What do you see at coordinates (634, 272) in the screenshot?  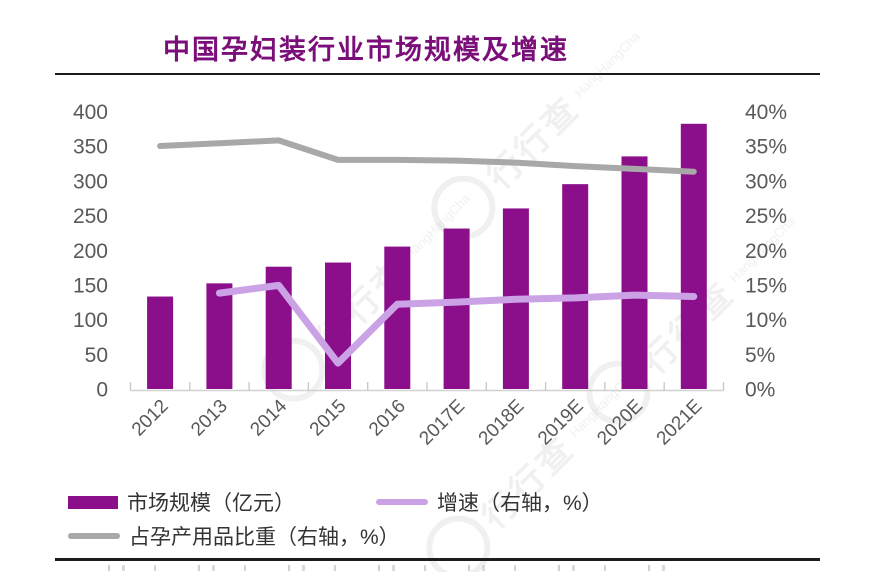 I see `bar-2020E` at bounding box center [634, 272].